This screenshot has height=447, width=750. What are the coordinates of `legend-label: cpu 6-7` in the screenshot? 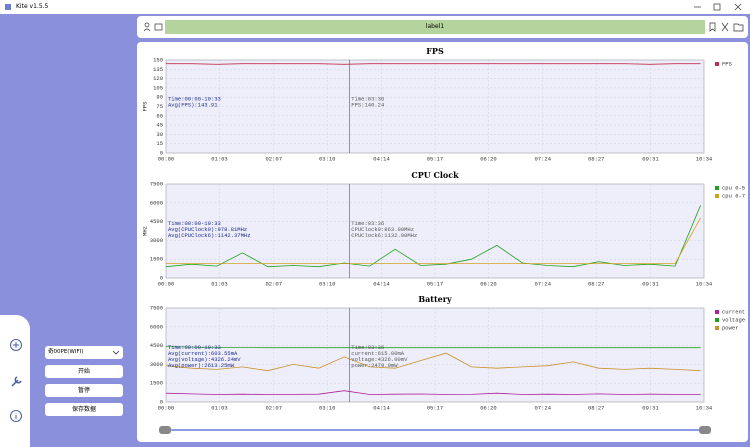 It's located at (733, 195).